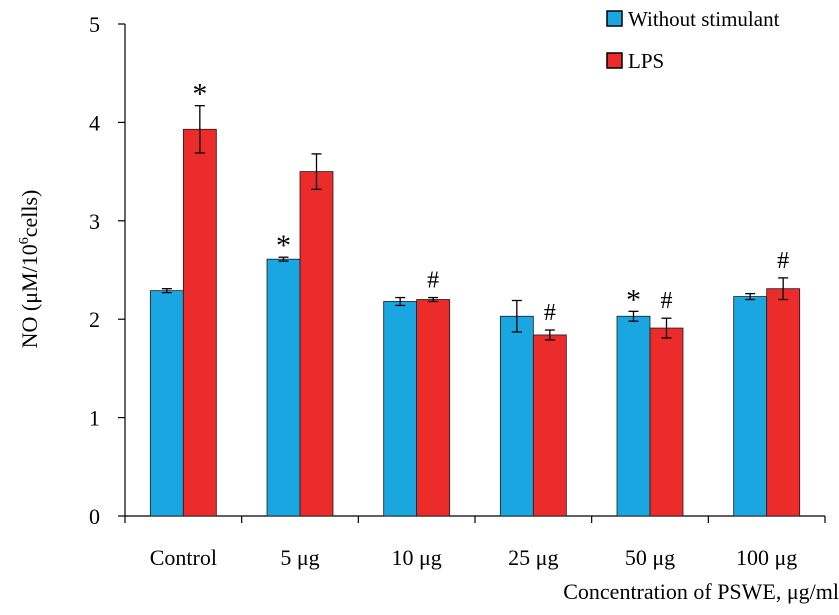 The width and height of the screenshot is (839, 615). What do you see at coordinates (650, 557) in the screenshot?
I see `x-tick-label: 50 μg` at bounding box center [650, 557].